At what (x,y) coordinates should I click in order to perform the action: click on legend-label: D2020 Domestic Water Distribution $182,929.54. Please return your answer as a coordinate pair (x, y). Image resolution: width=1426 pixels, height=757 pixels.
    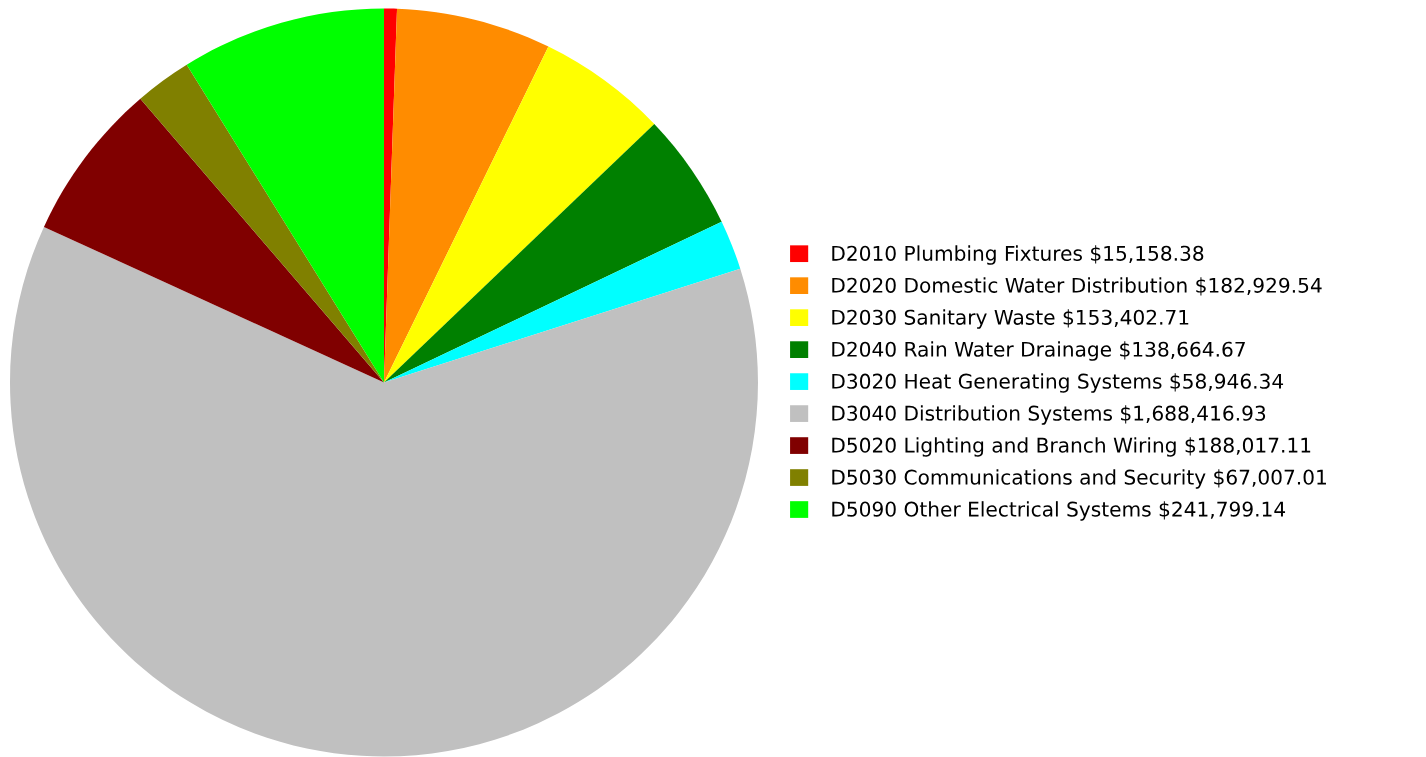
    Looking at the image, I should click on (1077, 286).